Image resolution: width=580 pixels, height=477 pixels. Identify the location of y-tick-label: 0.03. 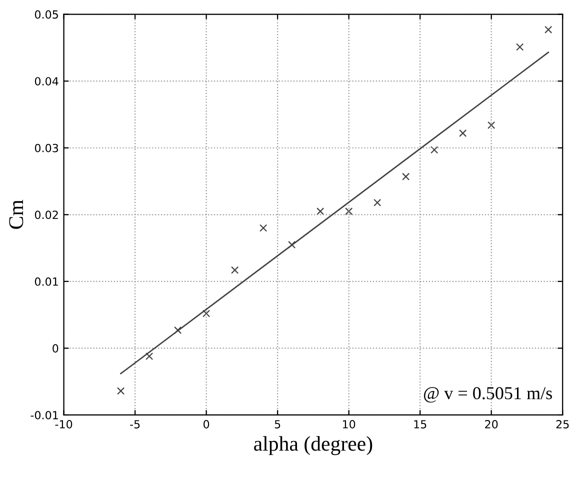
(46, 148).